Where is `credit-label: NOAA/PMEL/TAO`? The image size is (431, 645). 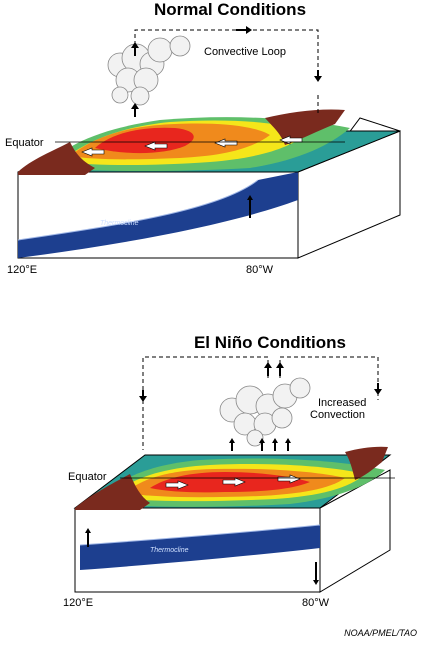 credit-label: NOAA/PMEL/TAO is located at coordinates (380, 633).